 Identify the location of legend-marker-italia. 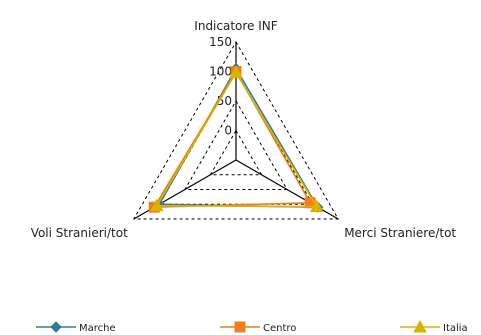
(420, 326).